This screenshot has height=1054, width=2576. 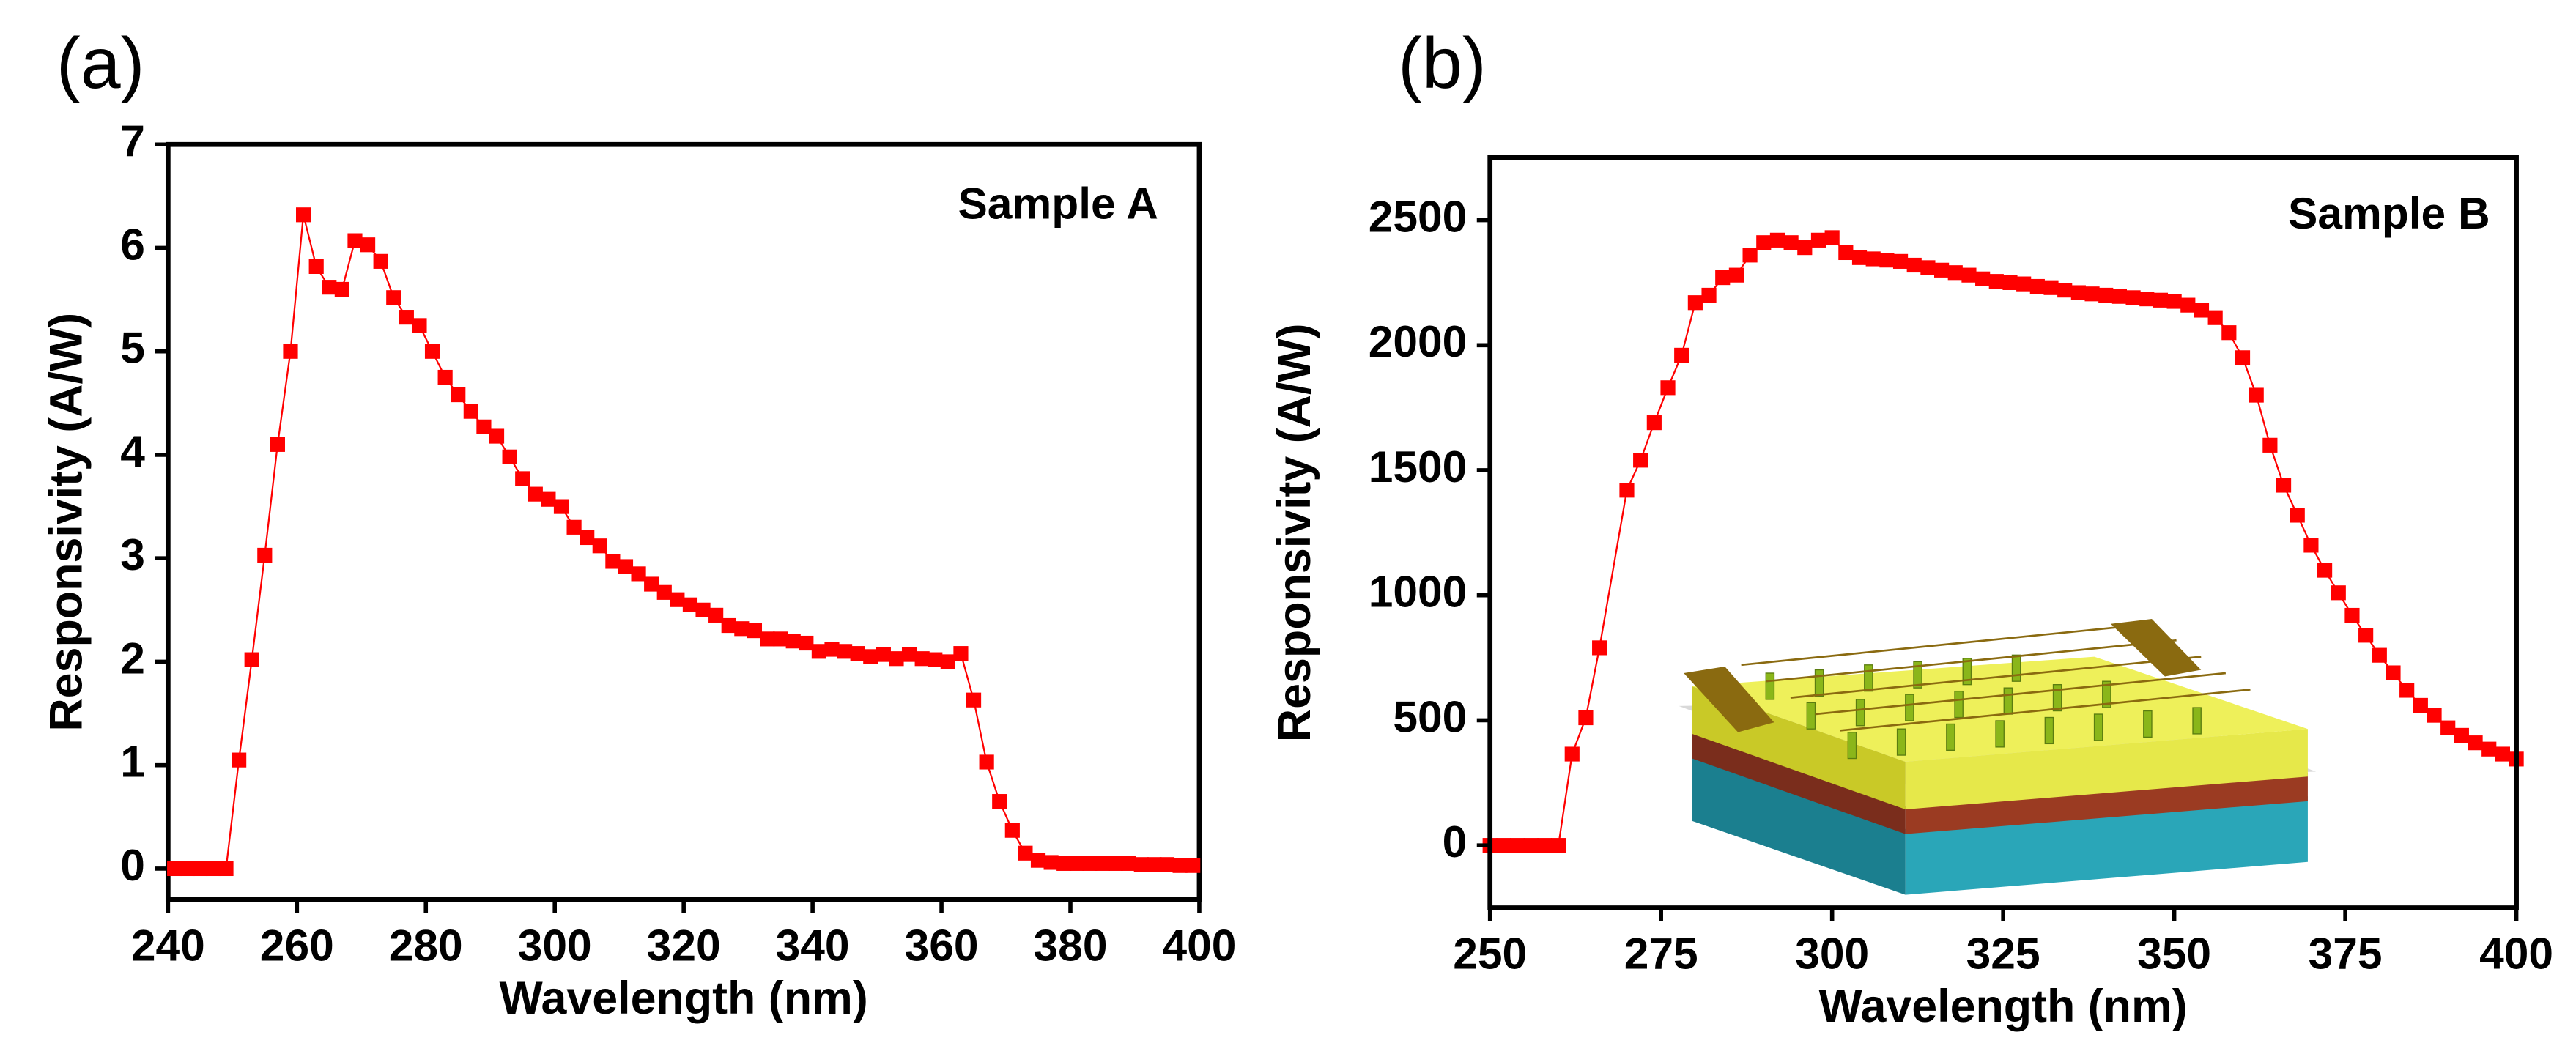 What do you see at coordinates (100, 63) in the screenshot?
I see `panel-label: (a)` at bounding box center [100, 63].